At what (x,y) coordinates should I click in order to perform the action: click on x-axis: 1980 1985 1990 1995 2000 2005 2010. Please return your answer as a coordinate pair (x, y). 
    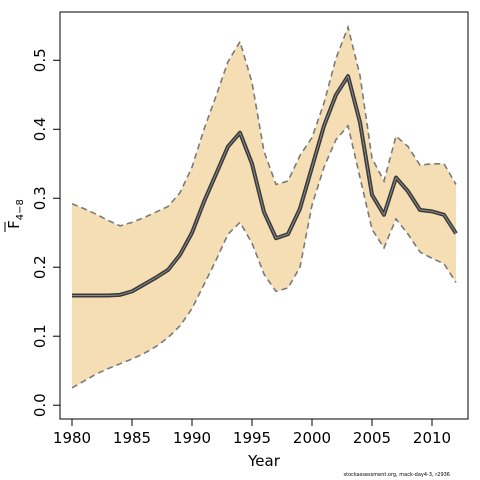
    Looking at the image, I should click on (252, 432).